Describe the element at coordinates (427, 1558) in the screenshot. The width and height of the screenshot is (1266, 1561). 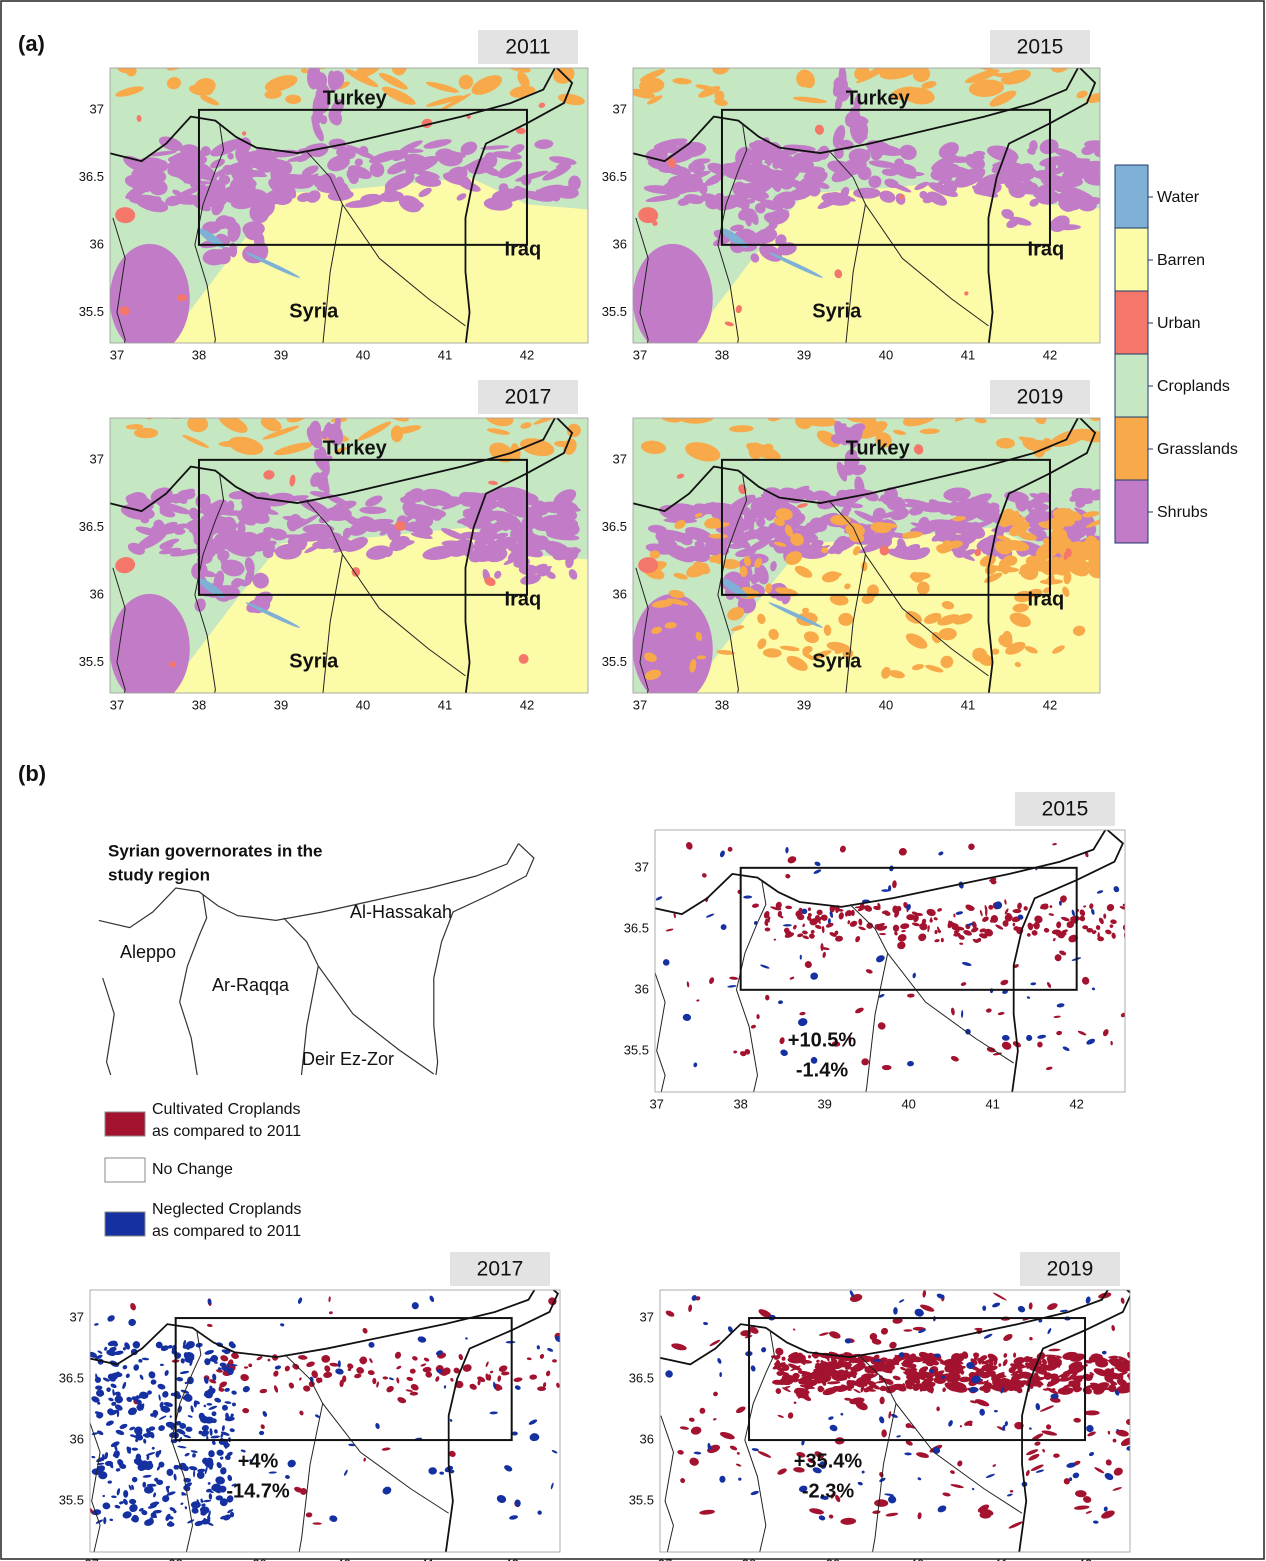
I see `x-tick-label: 41` at that location.